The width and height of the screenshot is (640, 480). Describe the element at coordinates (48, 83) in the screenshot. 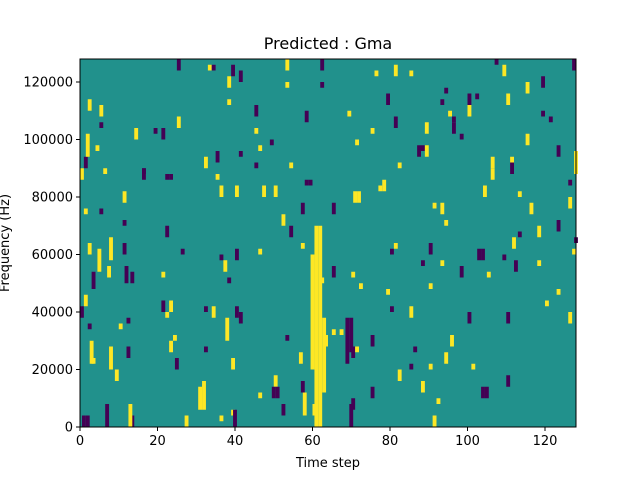

I see `y-tick-label: 120000` at that location.